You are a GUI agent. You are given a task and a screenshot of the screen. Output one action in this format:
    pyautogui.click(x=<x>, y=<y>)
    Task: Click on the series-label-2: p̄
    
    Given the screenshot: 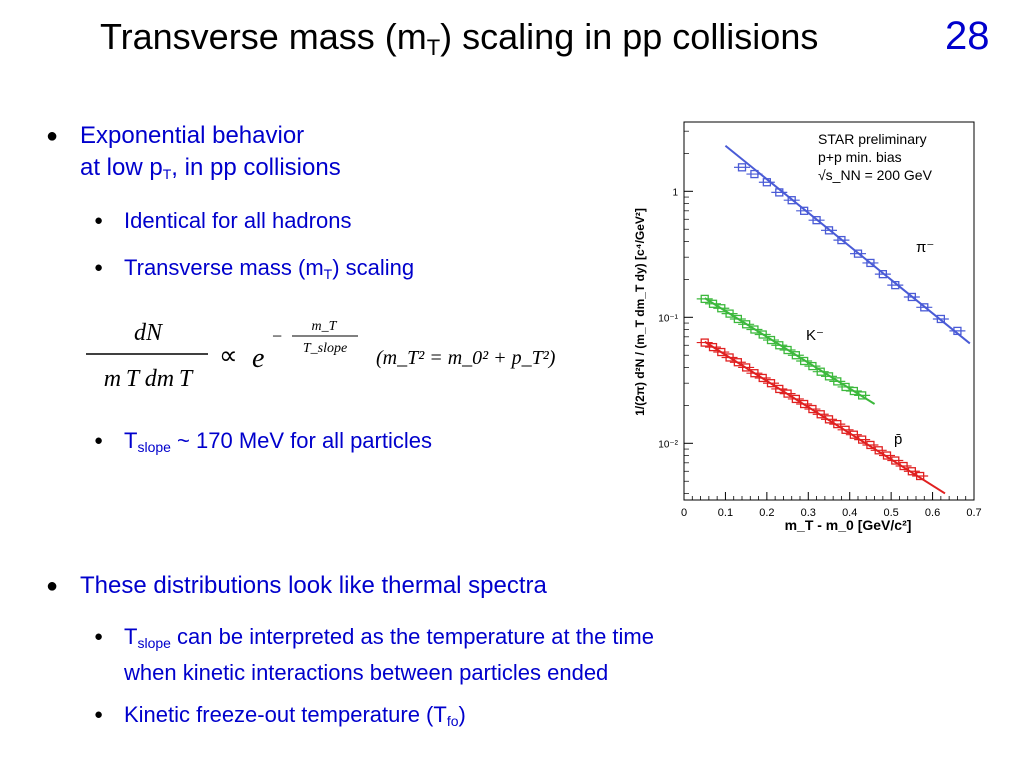 What is the action you would take?
    pyautogui.click(x=898, y=439)
    